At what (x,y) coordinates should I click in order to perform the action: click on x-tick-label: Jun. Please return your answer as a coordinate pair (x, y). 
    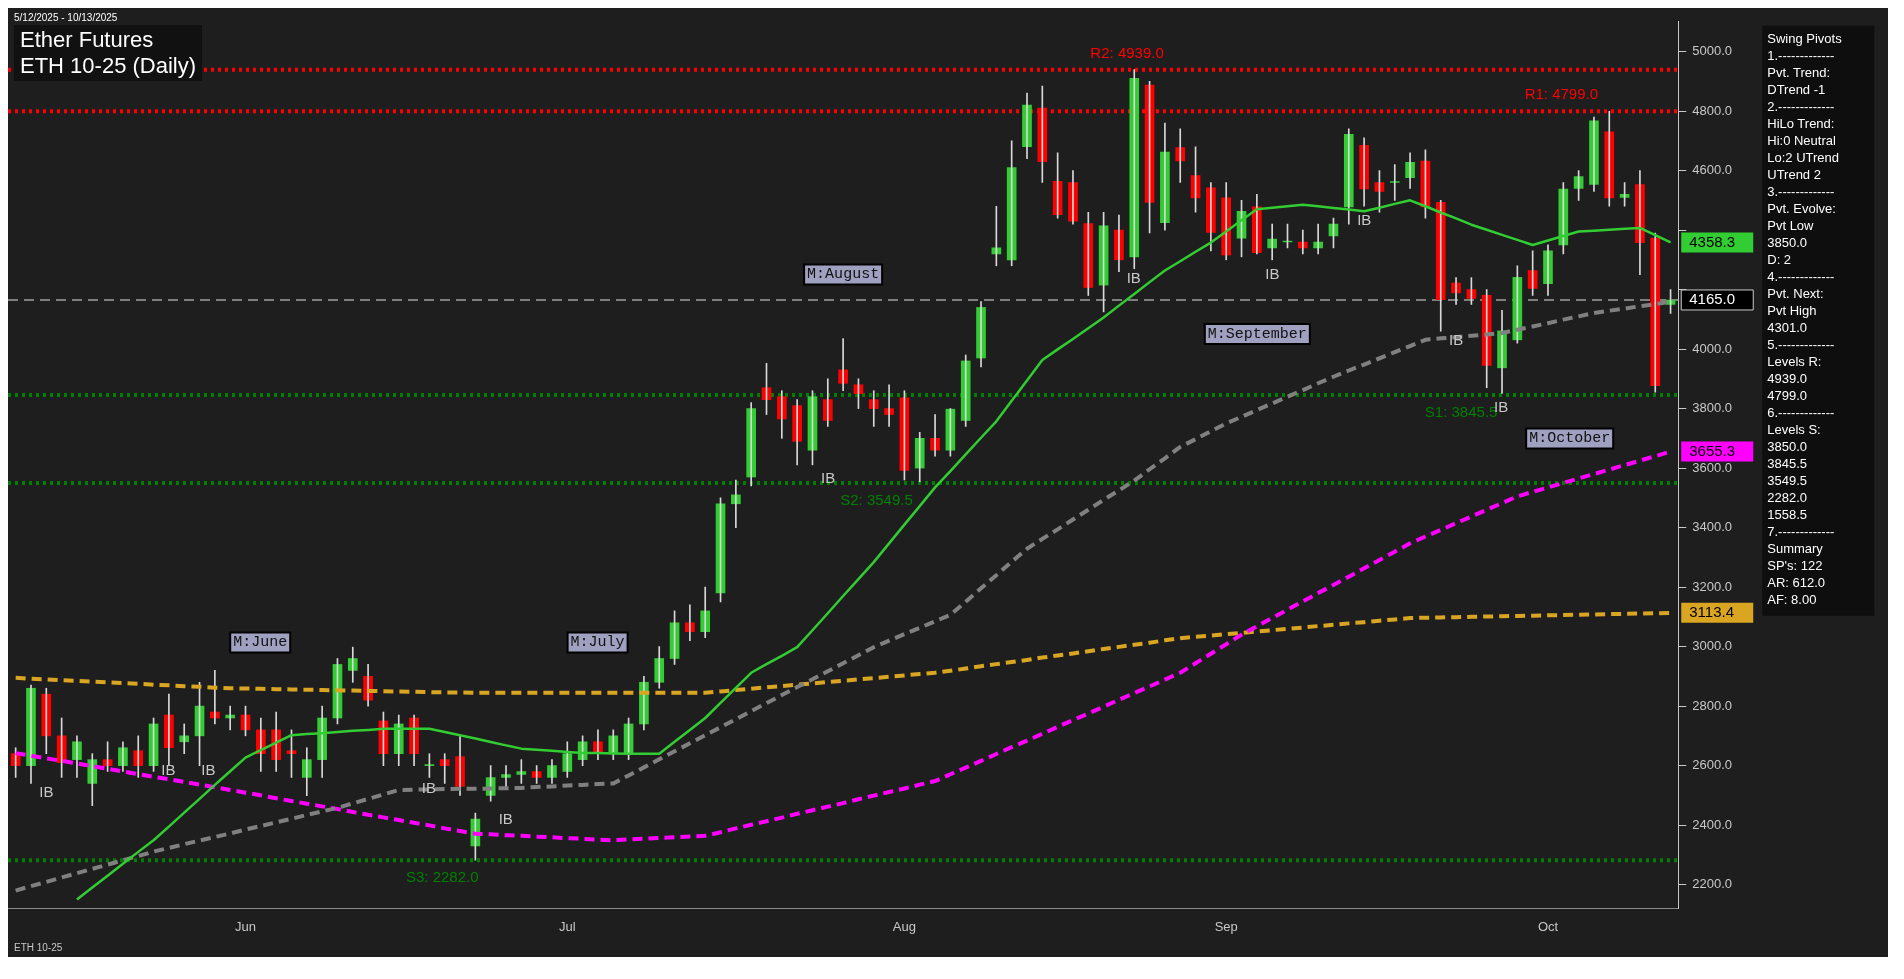
    Looking at the image, I should click on (245, 926).